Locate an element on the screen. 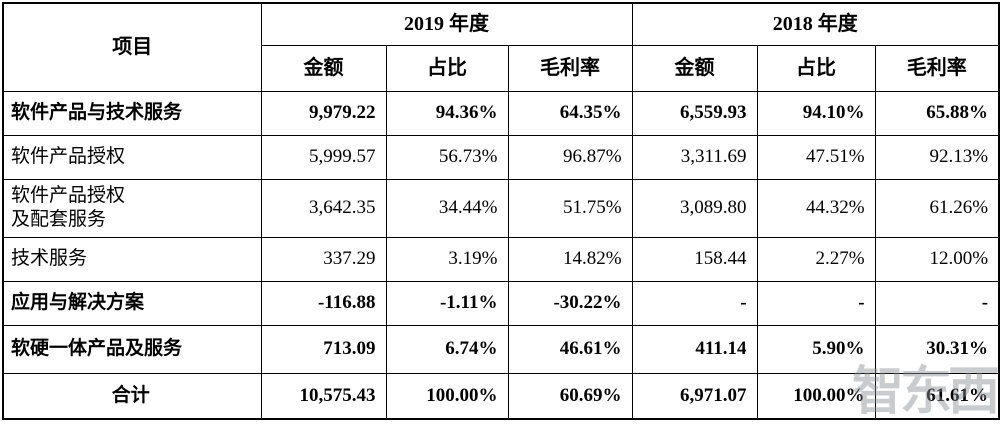  cell-margin-2019: 14.82% is located at coordinates (570, 259).